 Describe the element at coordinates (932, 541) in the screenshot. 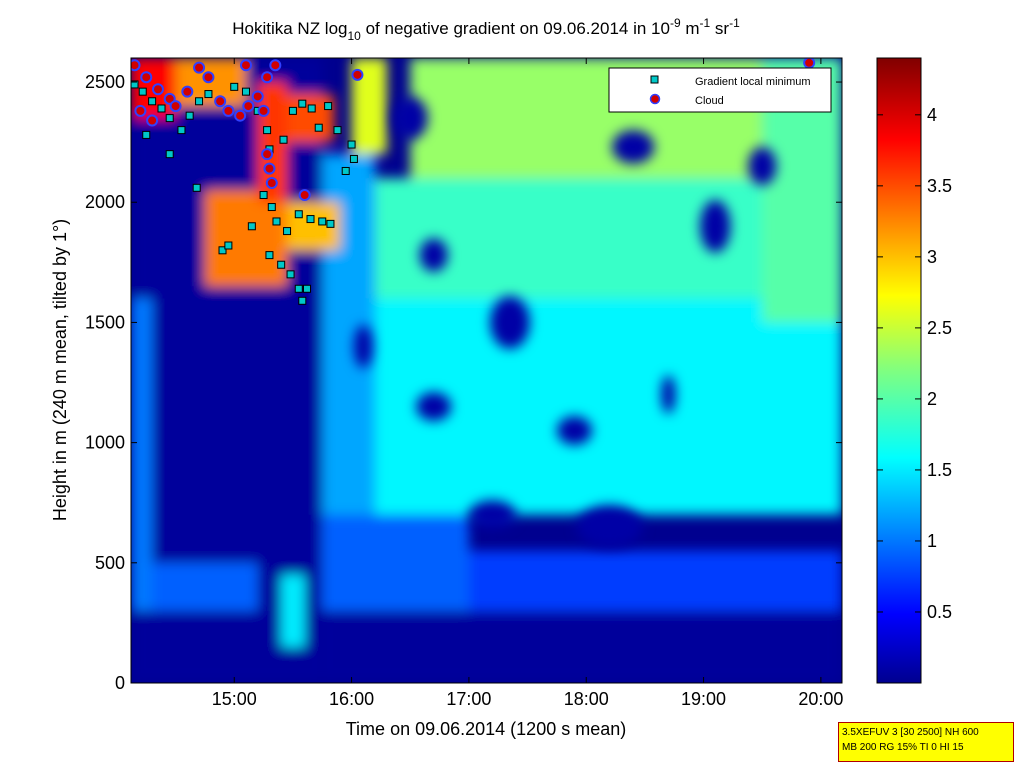

I see `colorbar-tick-label: 1` at that location.